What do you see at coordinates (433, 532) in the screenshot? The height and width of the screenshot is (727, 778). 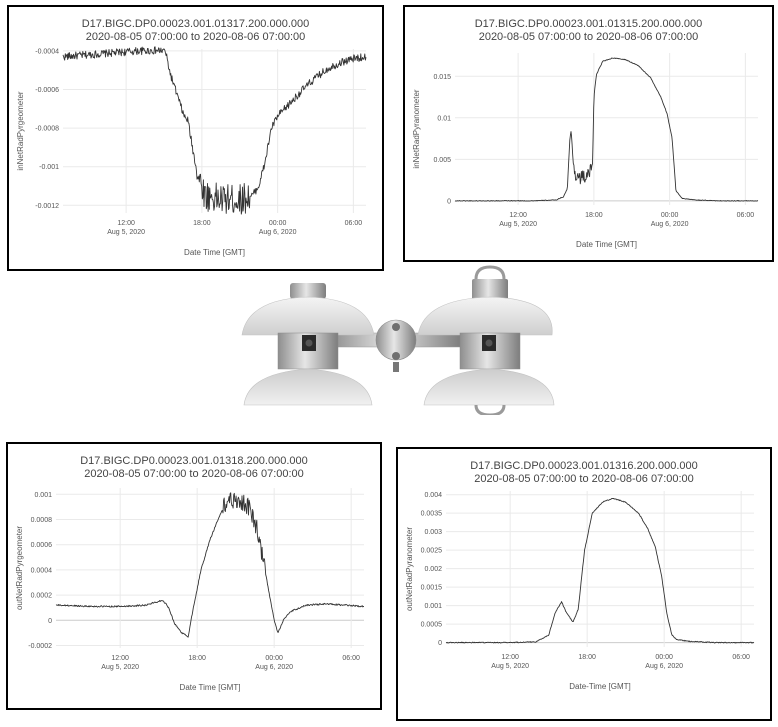 I see `y-tick-label: 0.003` at bounding box center [433, 532].